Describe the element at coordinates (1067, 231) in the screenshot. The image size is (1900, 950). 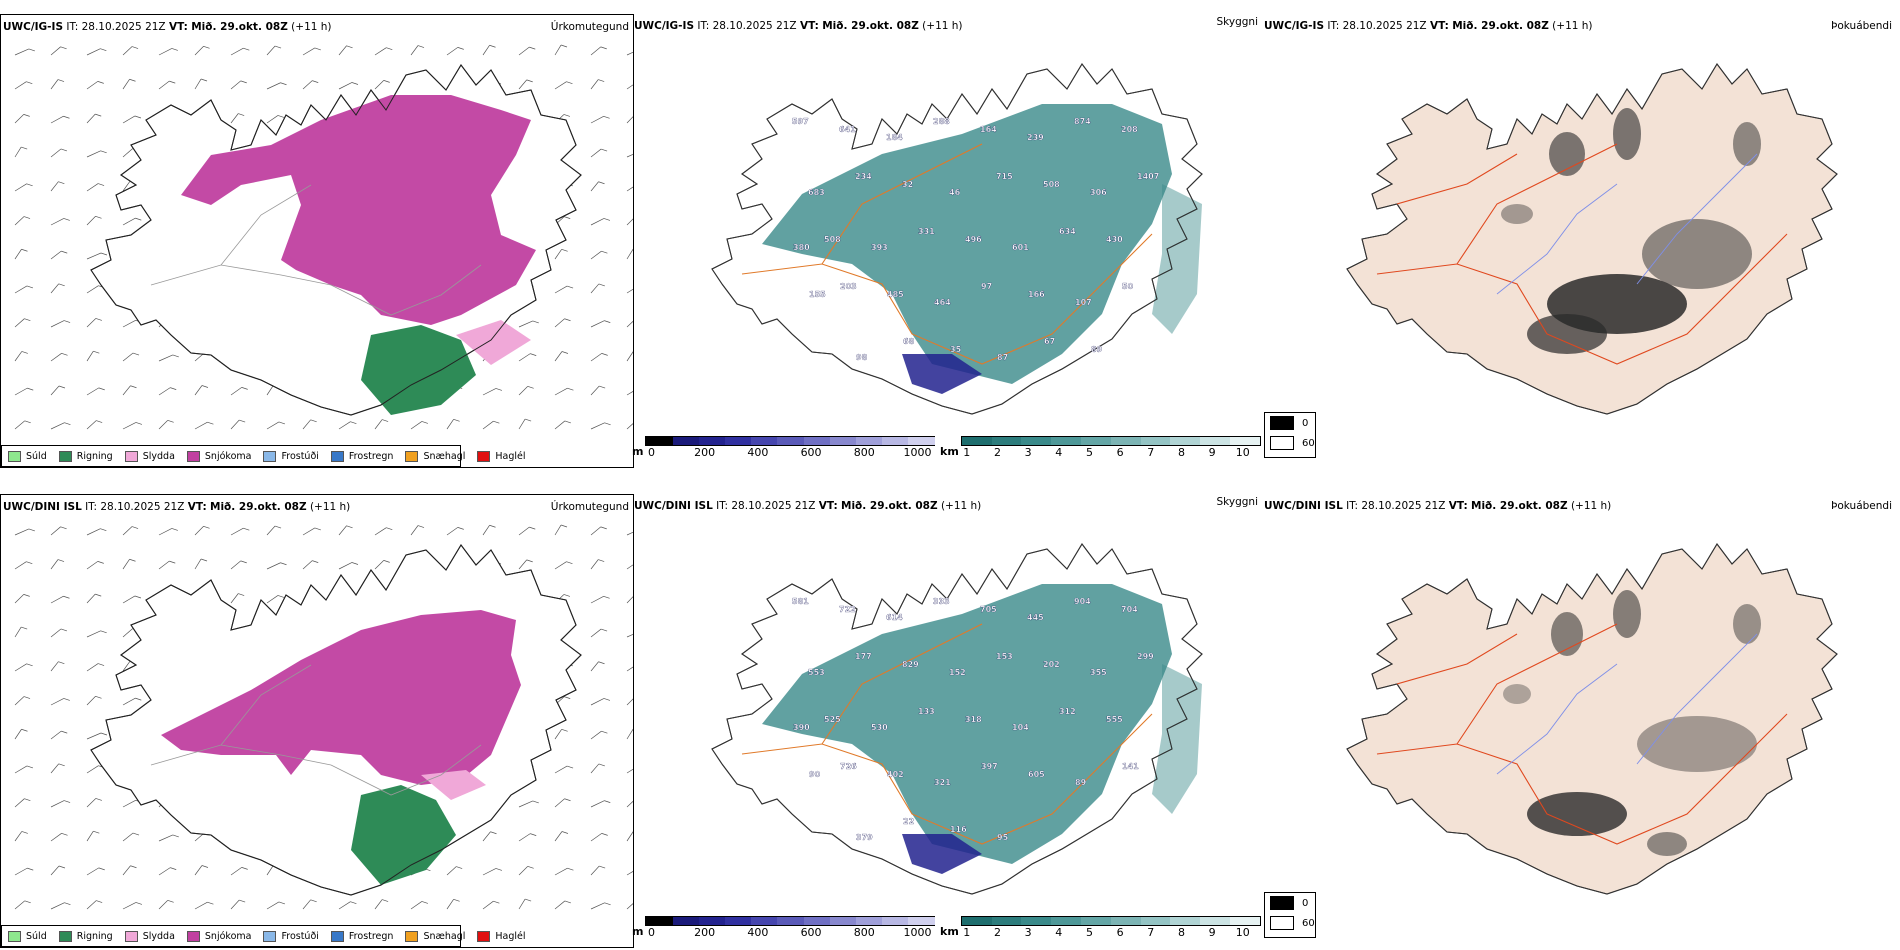
I see `ceiling-value-label: 634` at that location.